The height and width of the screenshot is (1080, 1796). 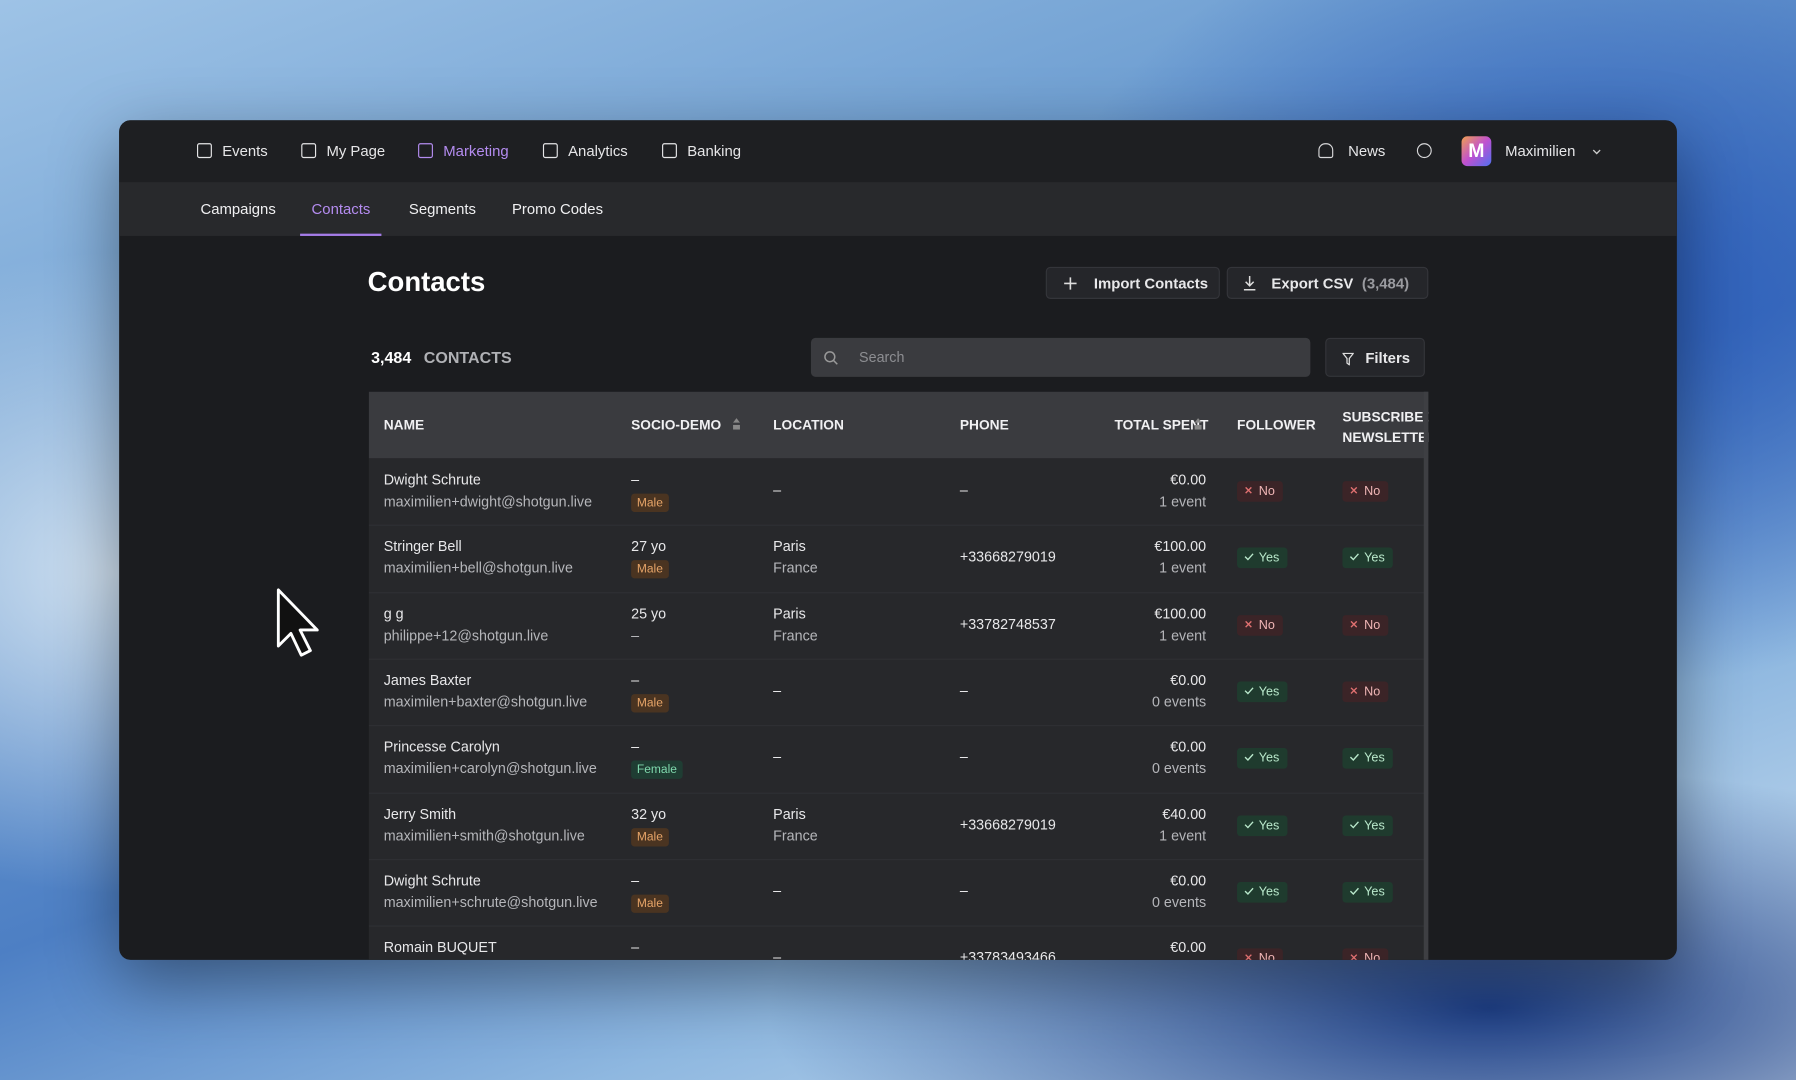 What do you see at coordinates (598, 151) in the screenshot?
I see `nav-item: Analytics` at bounding box center [598, 151].